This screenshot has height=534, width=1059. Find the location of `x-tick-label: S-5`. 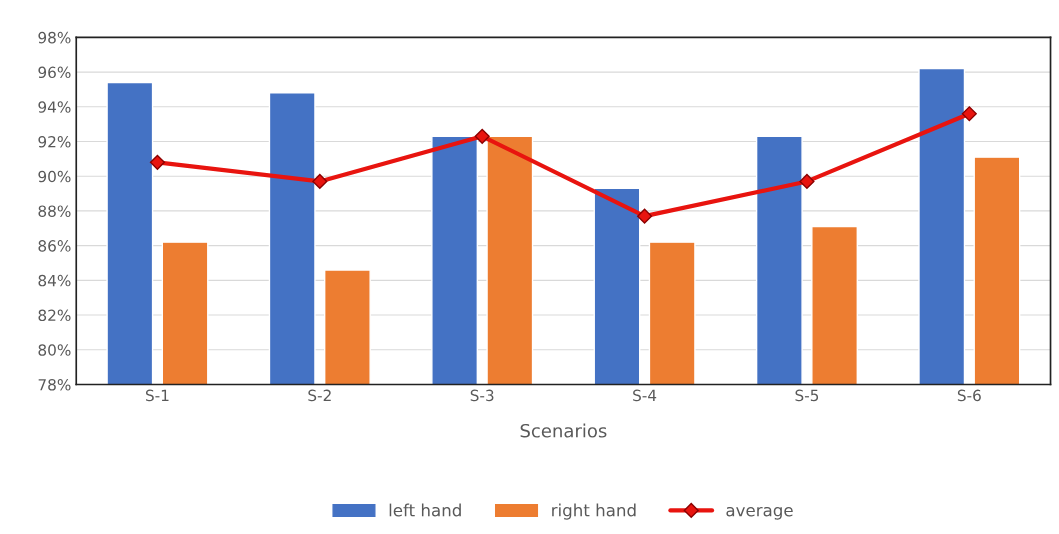

x-tick-label: S-5 is located at coordinates (807, 395).